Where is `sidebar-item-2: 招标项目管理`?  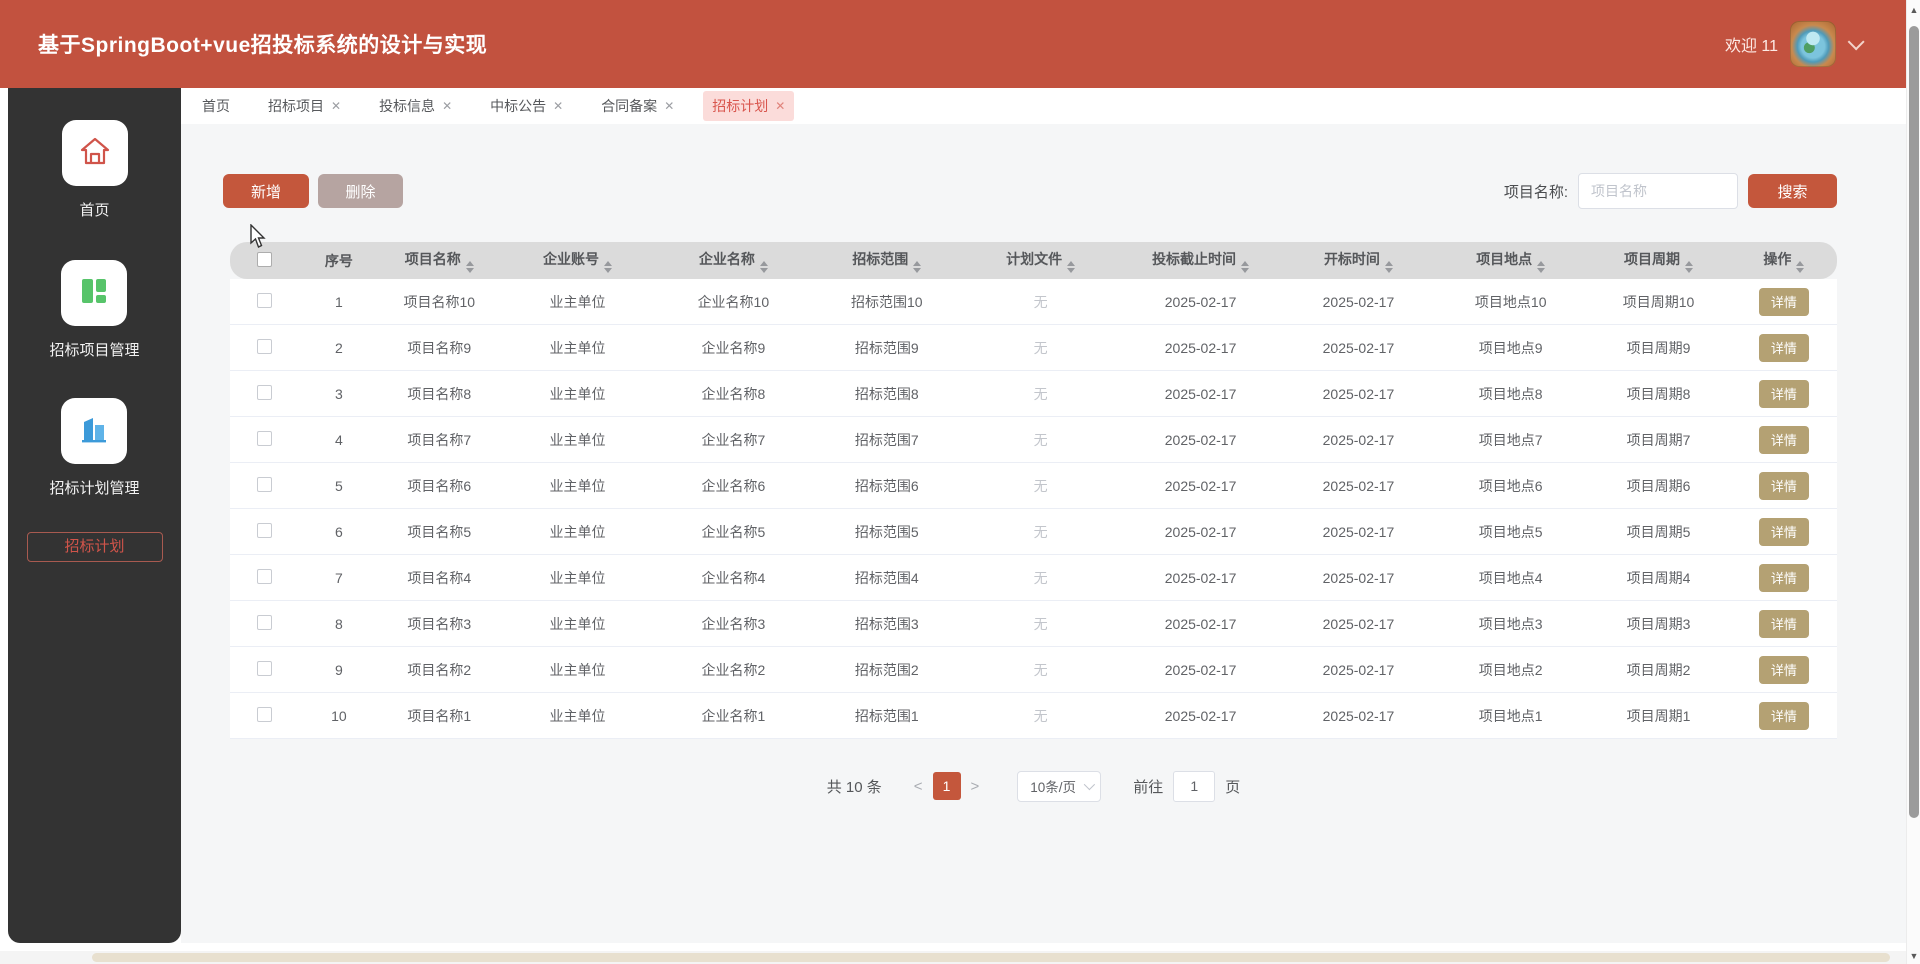
sidebar-item-2: 招标项目管理 is located at coordinates (94, 310).